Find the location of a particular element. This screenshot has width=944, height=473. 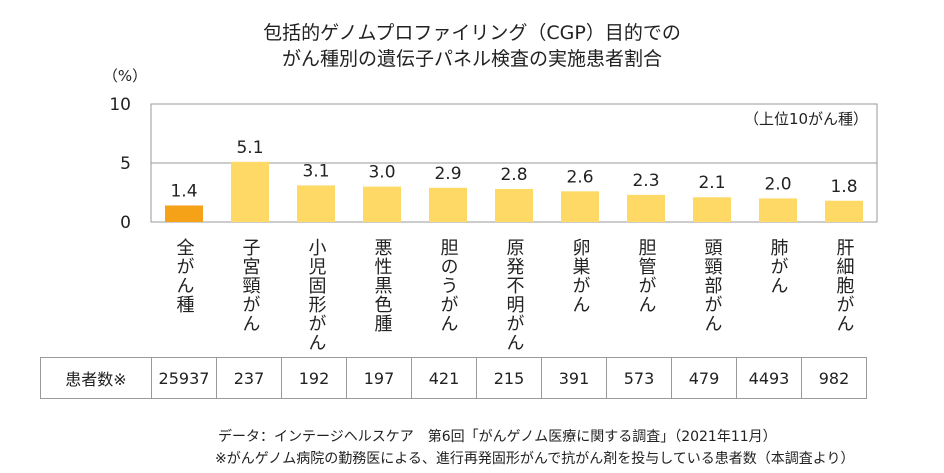

category-label: 卵巣がん is located at coordinates (580, 276).